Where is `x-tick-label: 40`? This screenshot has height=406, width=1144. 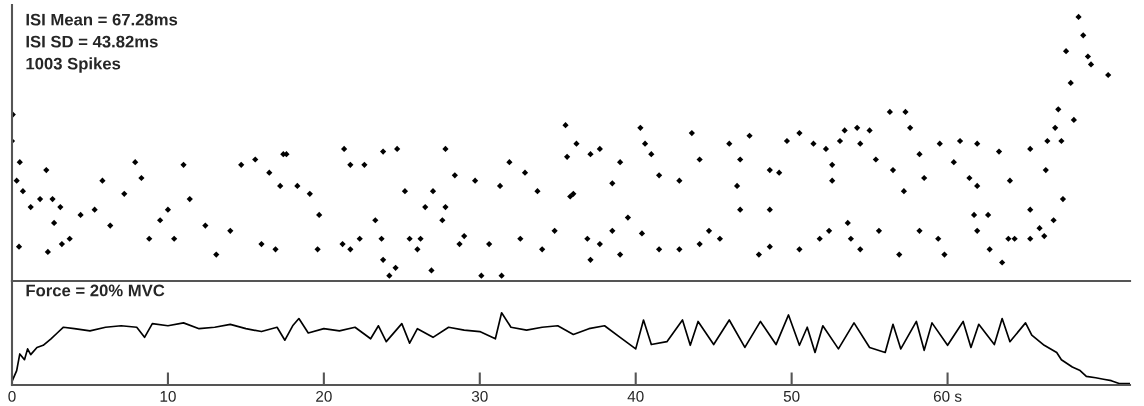
x-tick-label: 40 is located at coordinates (635, 396).